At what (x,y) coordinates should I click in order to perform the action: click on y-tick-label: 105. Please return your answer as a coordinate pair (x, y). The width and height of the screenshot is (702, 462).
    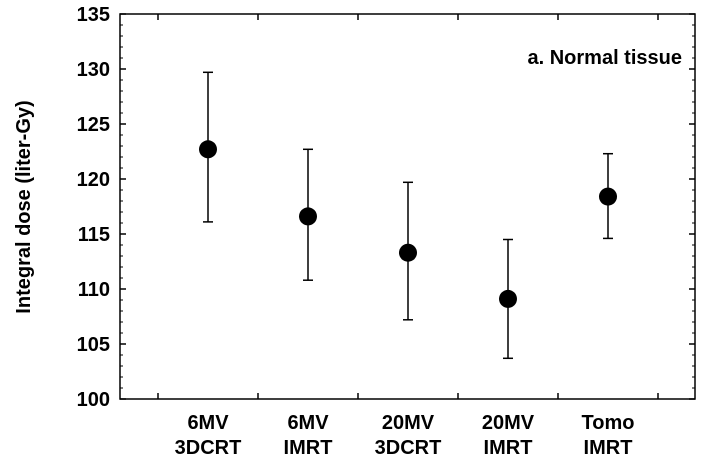
    Looking at the image, I should click on (93, 345).